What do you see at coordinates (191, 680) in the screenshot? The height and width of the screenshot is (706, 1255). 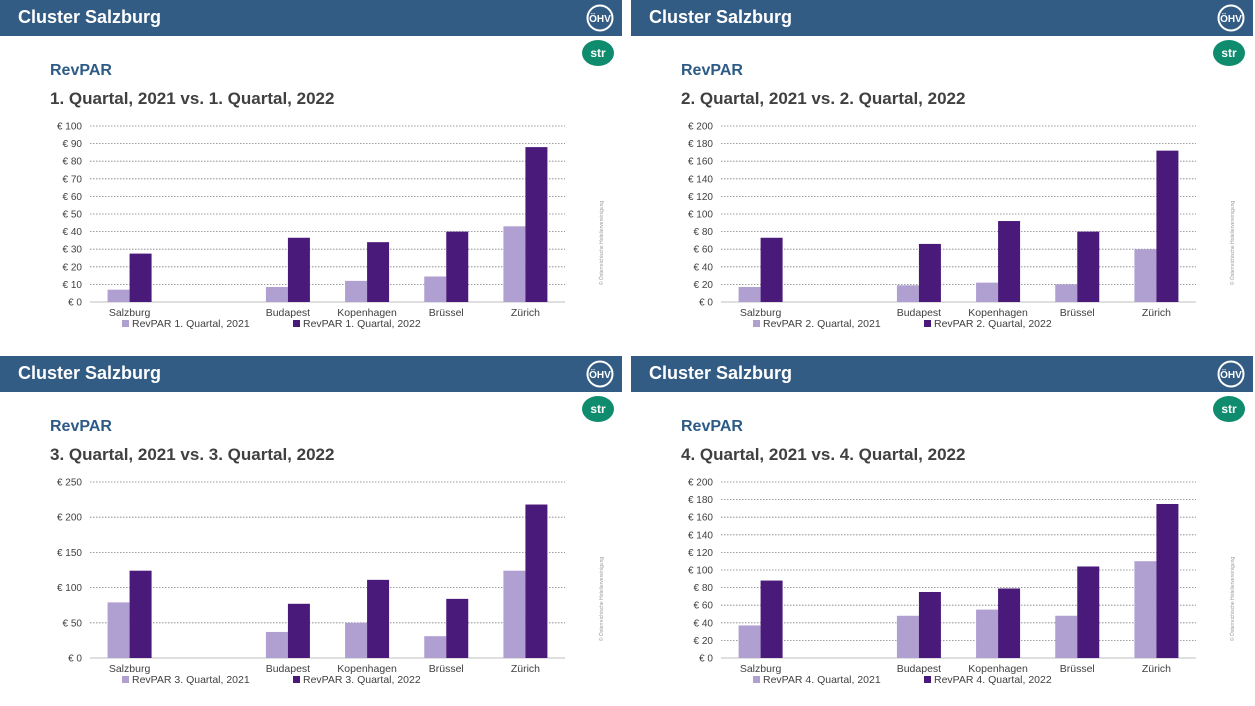 I see `legend-label: RevPAR 3. Quartal, 2021` at bounding box center [191, 680].